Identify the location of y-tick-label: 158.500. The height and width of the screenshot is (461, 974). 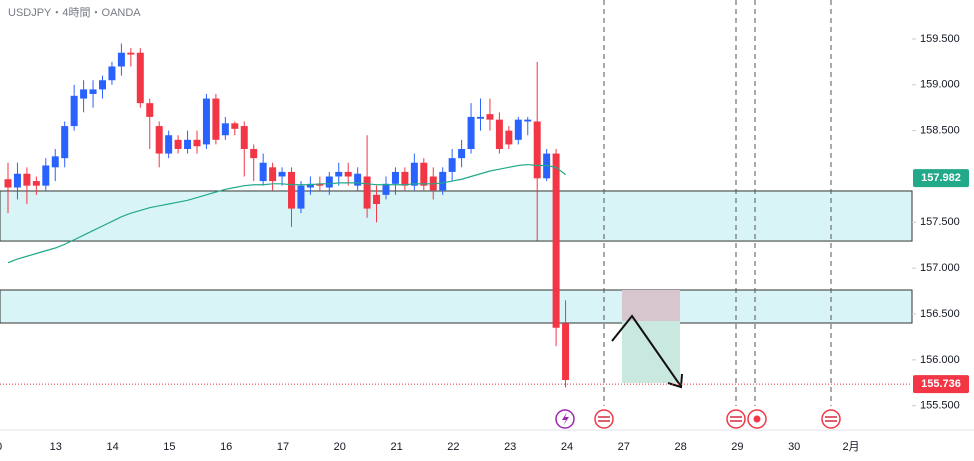
(940, 131).